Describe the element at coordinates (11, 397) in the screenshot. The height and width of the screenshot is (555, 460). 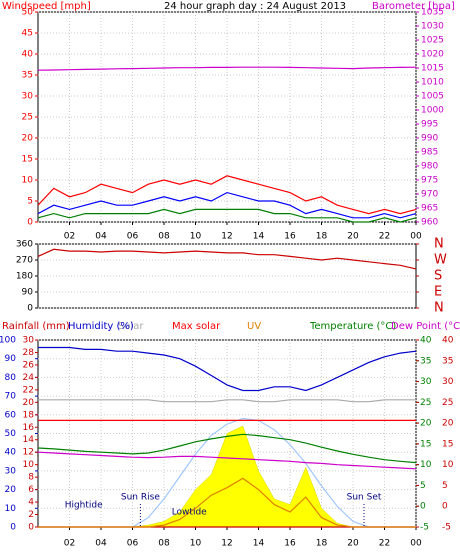
I see `y-tick-label: 70` at that location.